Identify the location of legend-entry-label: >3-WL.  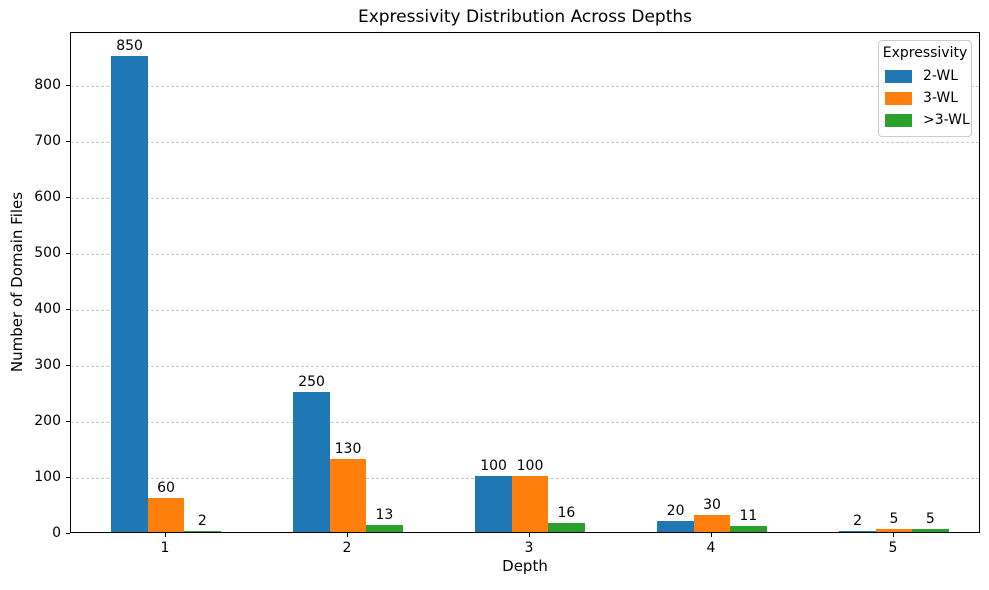
(946, 120).